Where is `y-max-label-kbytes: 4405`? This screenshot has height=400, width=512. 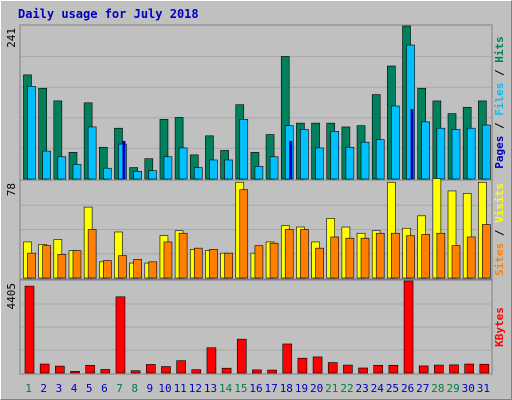
y-max-label-kbytes: 4405 is located at coordinates (11, 296).